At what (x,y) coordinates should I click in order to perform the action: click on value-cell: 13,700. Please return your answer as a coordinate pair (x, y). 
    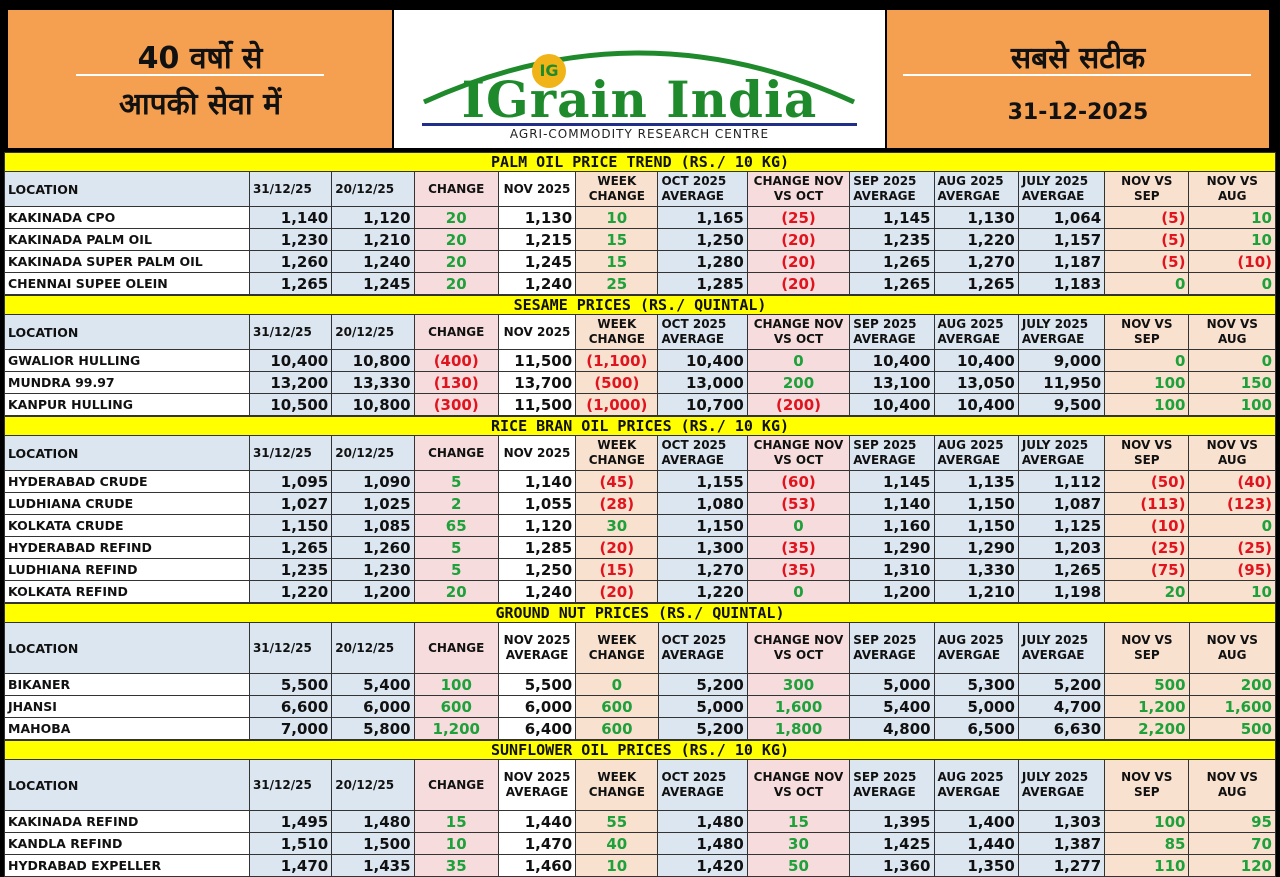
    Looking at the image, I should click on (537, 382).